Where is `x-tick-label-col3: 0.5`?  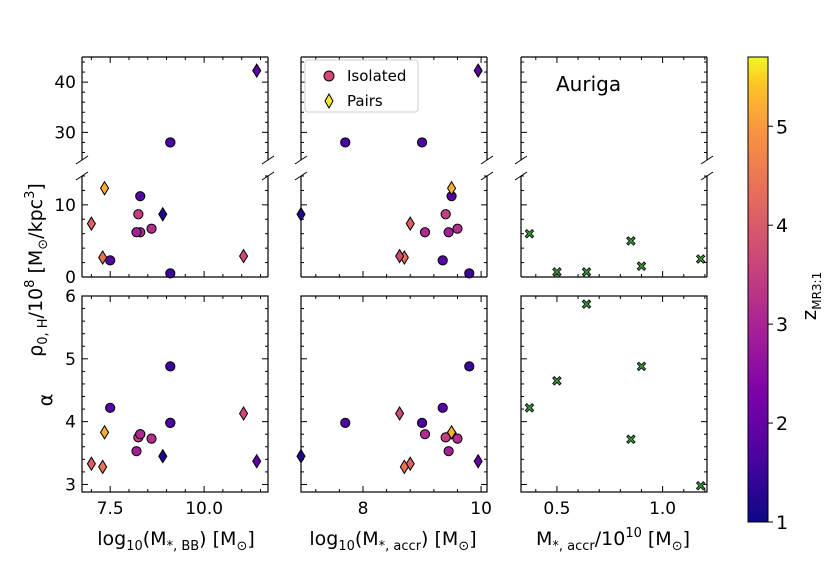 x-tick-label-col3: 0.5 is located at coordinates (556, 509).